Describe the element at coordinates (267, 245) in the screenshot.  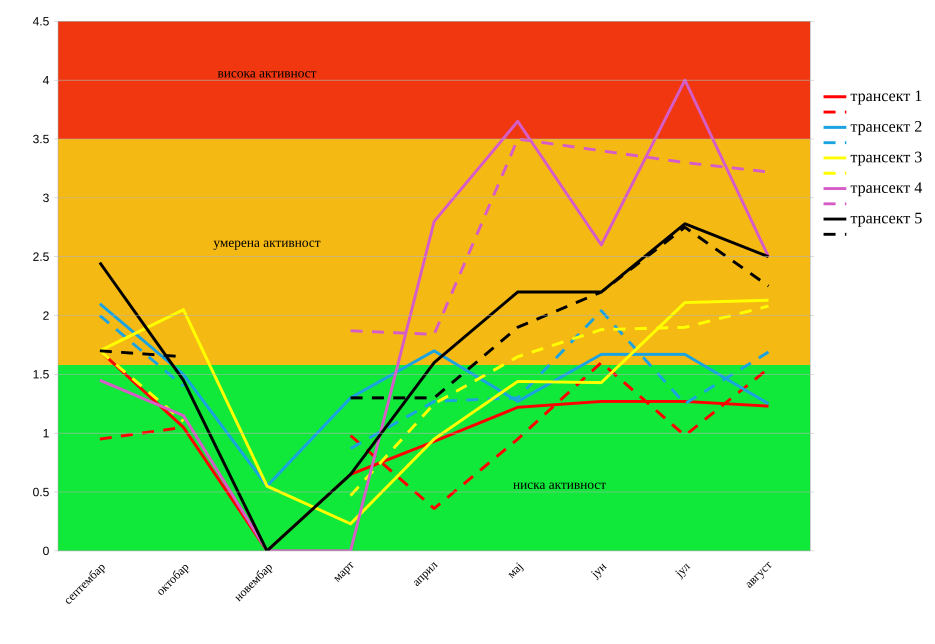
I see `band-label: умерена активност` at that location.